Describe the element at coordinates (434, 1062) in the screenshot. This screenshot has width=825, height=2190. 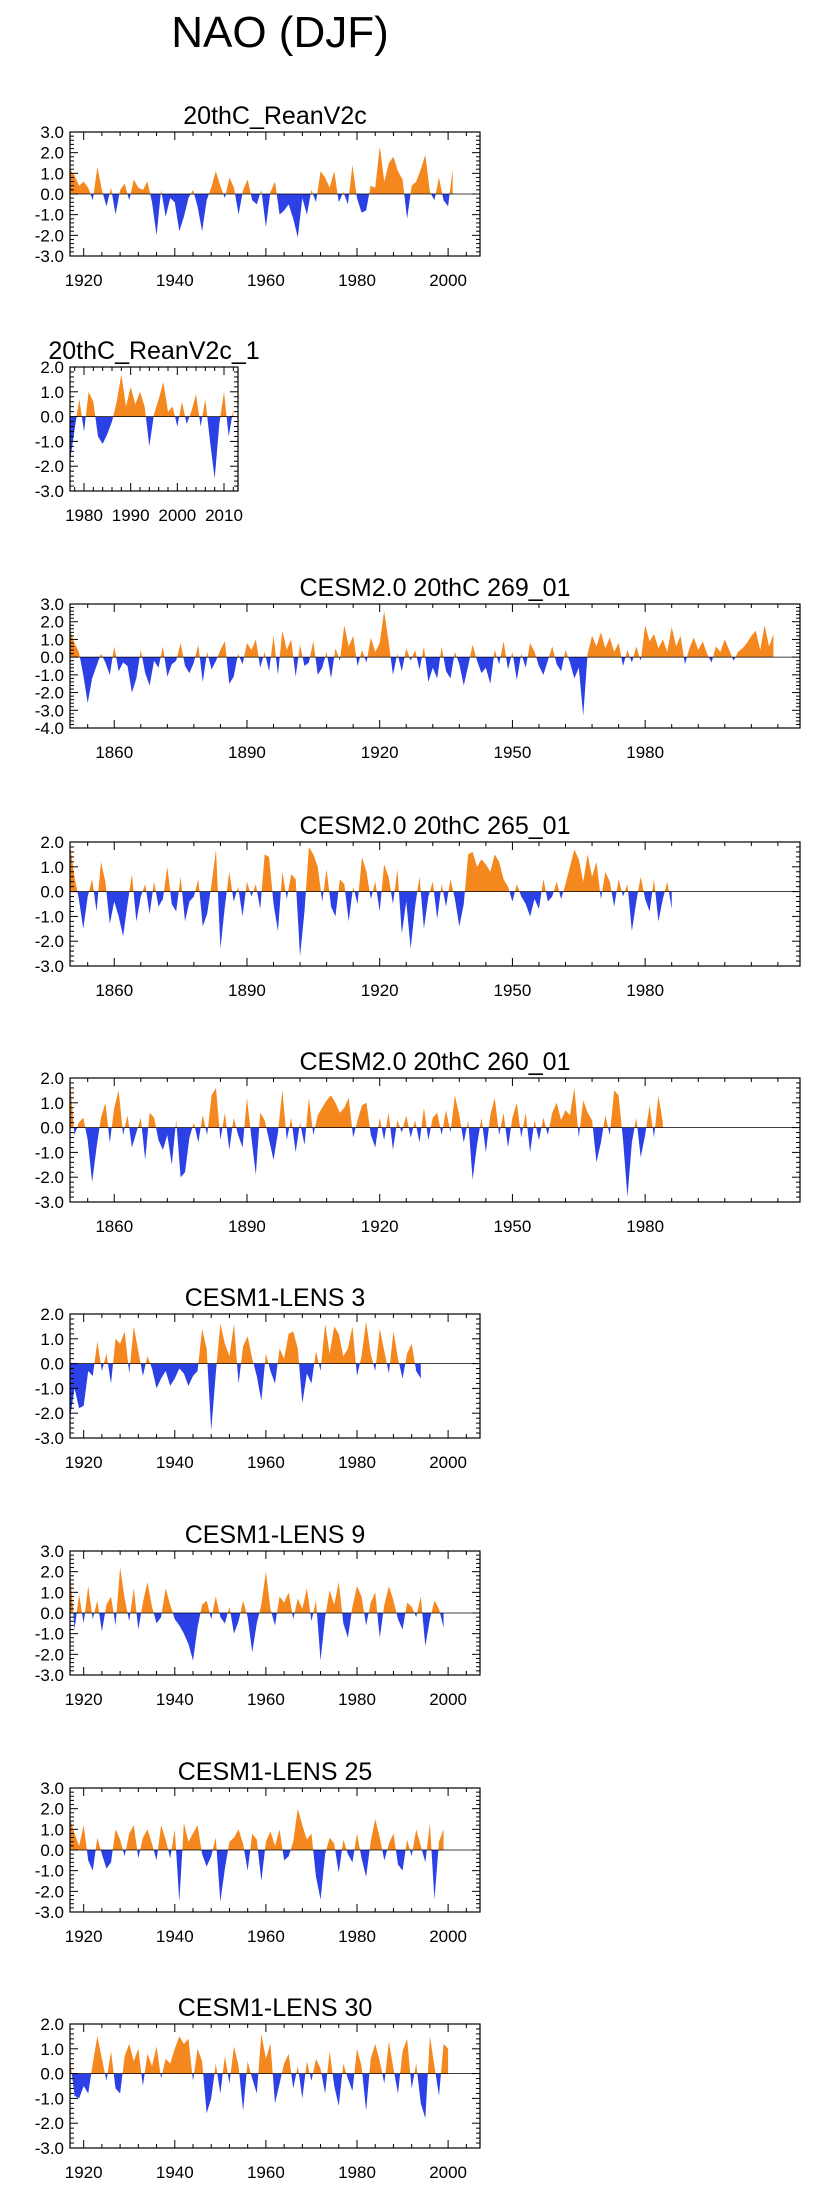
I see `panel-title: CESM2.0 20thC 260_01` at that location.